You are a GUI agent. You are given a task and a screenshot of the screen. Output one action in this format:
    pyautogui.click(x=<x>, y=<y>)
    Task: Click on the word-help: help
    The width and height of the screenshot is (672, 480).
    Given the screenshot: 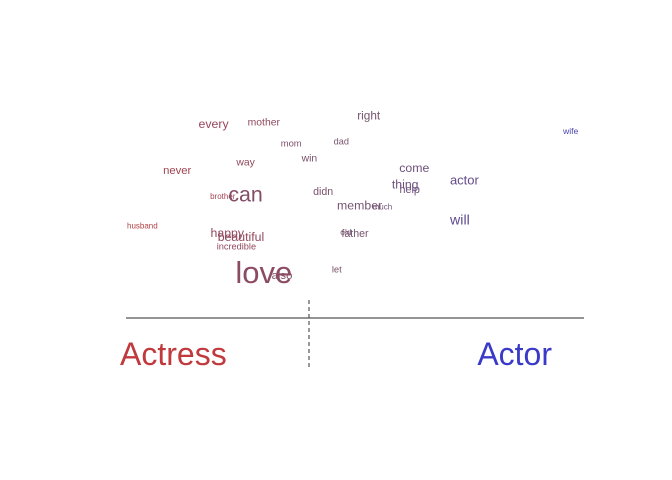 What is the action you would take?
    pyautogui.click(x=409, y=190)
    